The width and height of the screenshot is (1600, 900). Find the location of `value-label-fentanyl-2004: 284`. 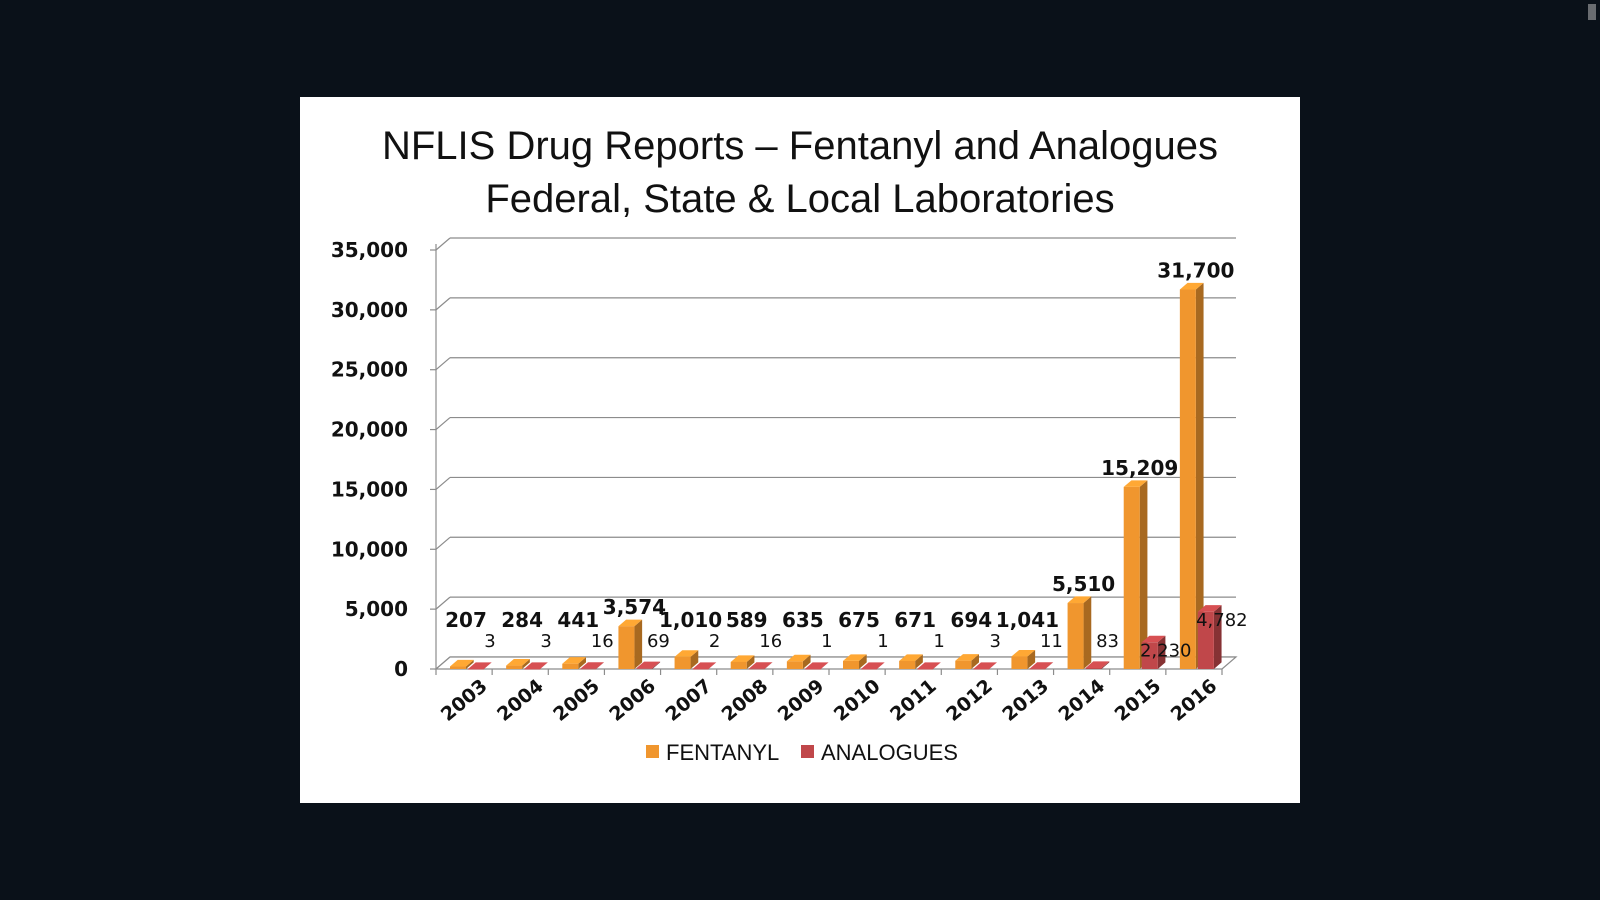

value-label-fentanyl-2004: 284 is located at coordinates (522, 620).